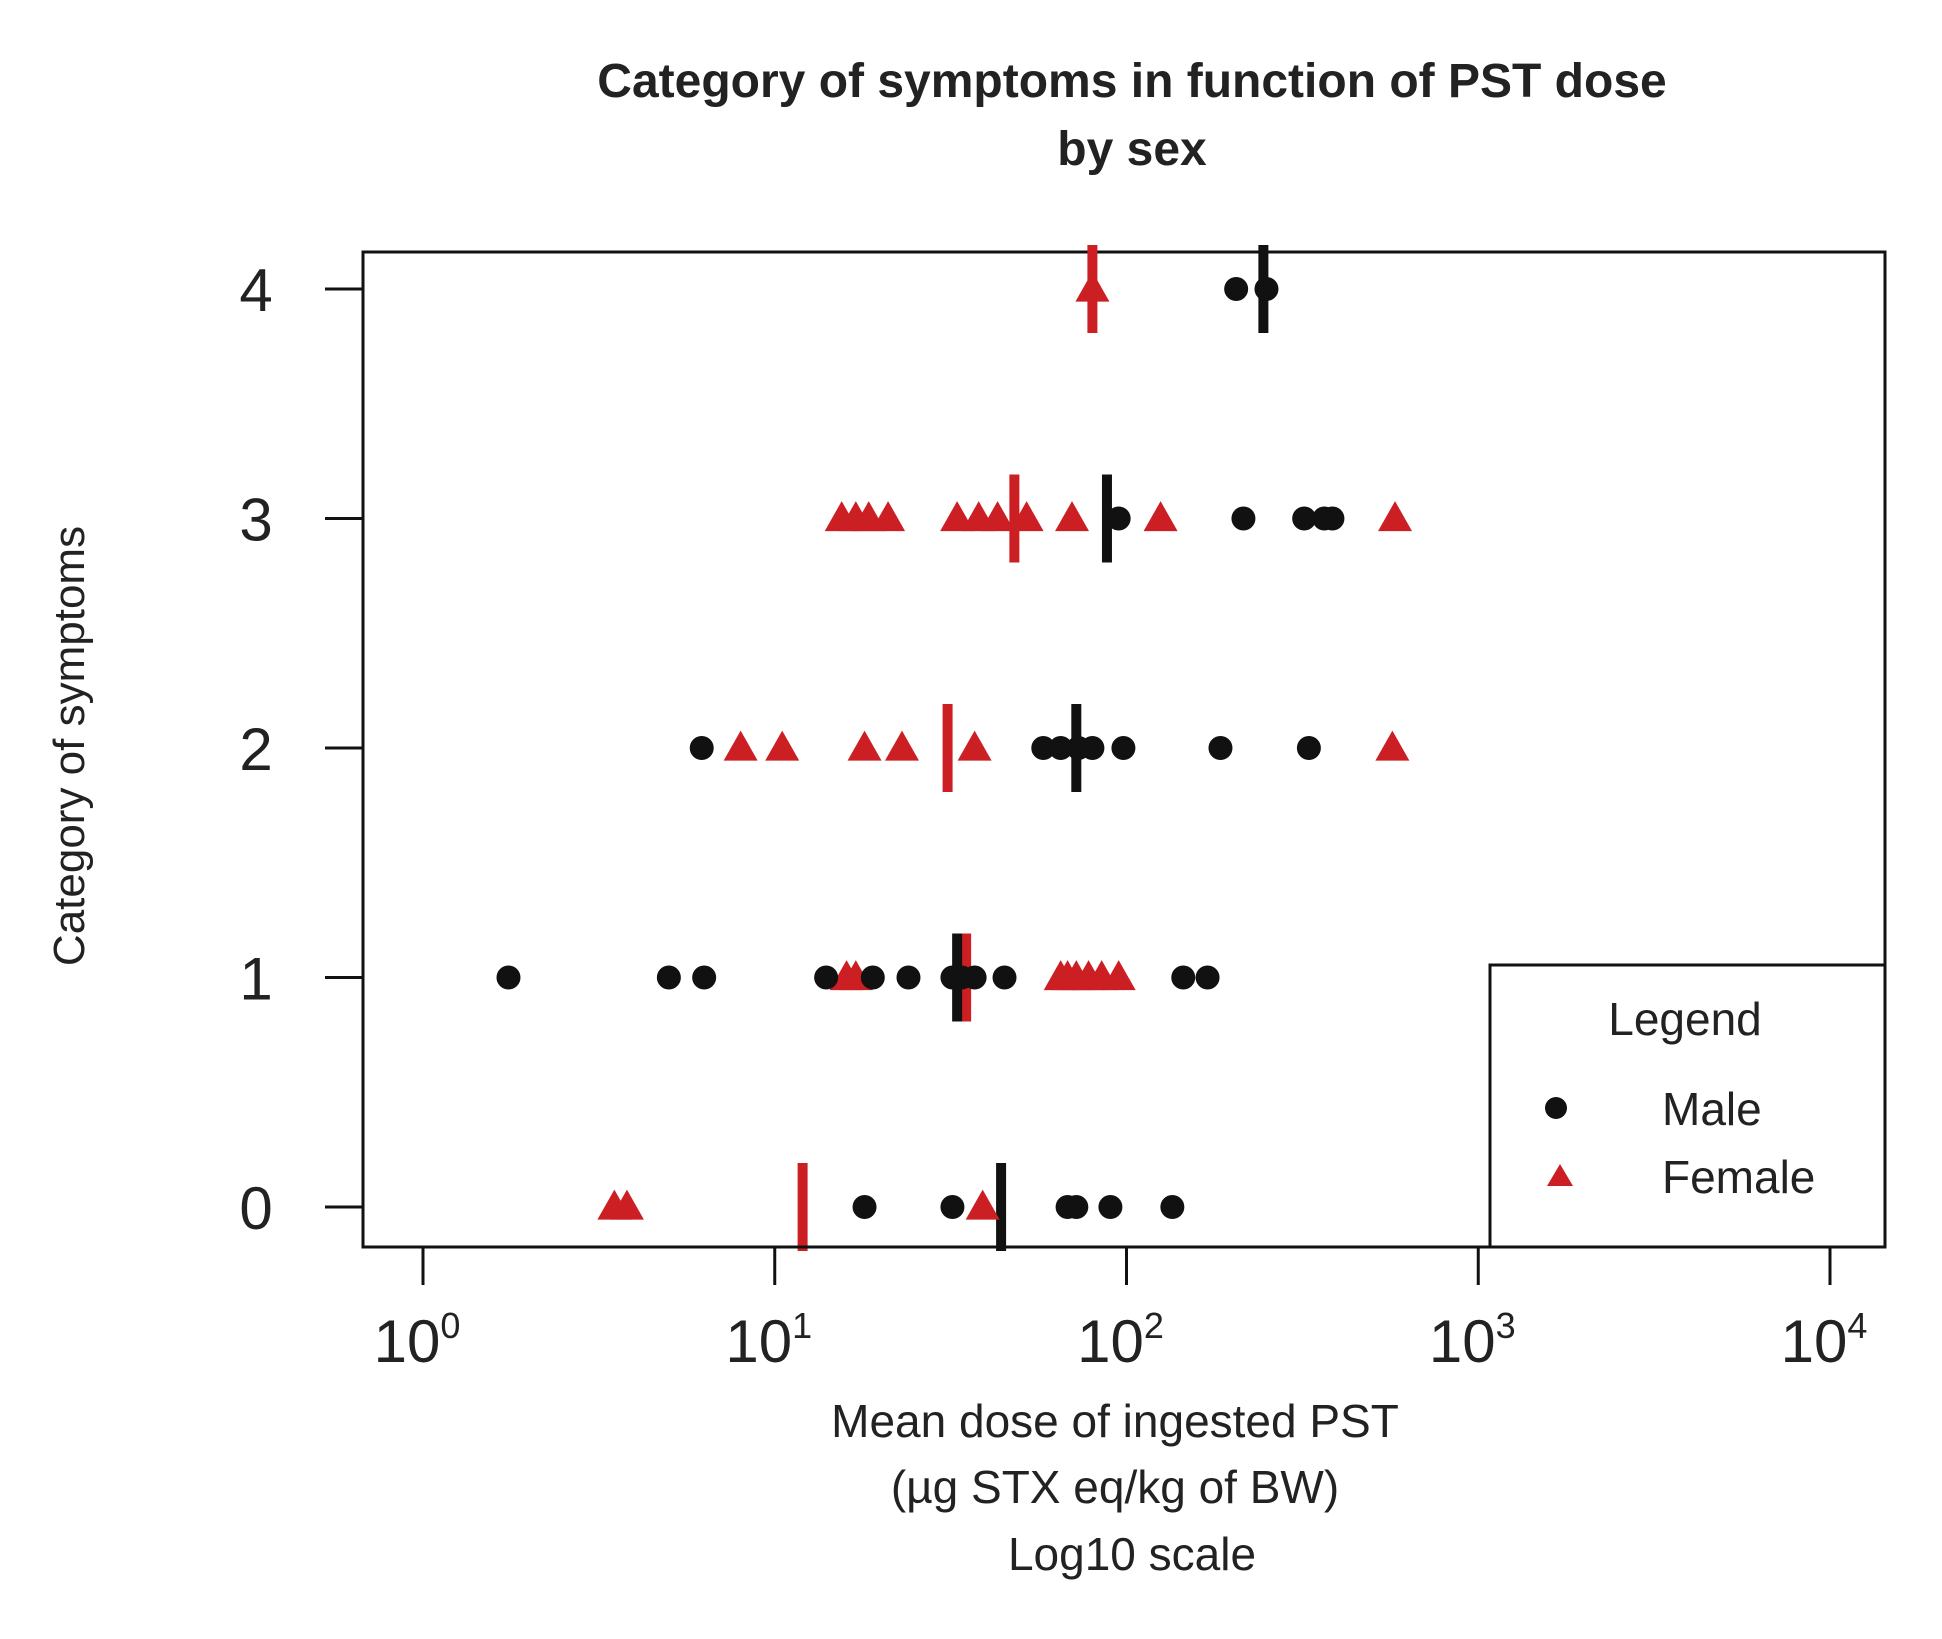 The height and width of the screenshot is (1639, 1942). What do you see at coordinates (1712, 1109) in the screenshot?
I see `legend-male-label: Male` at bounding box center [1712, 1109].